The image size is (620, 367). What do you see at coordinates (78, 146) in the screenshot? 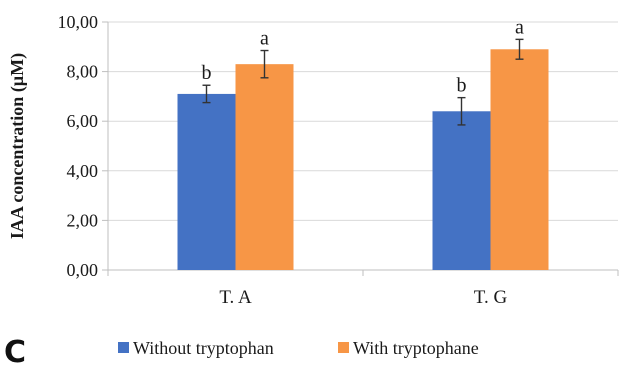
I see `y-tick-labels: 0,00 2,00 4,00 6,00 8,00 10,00` at bounding box center [78, 146].